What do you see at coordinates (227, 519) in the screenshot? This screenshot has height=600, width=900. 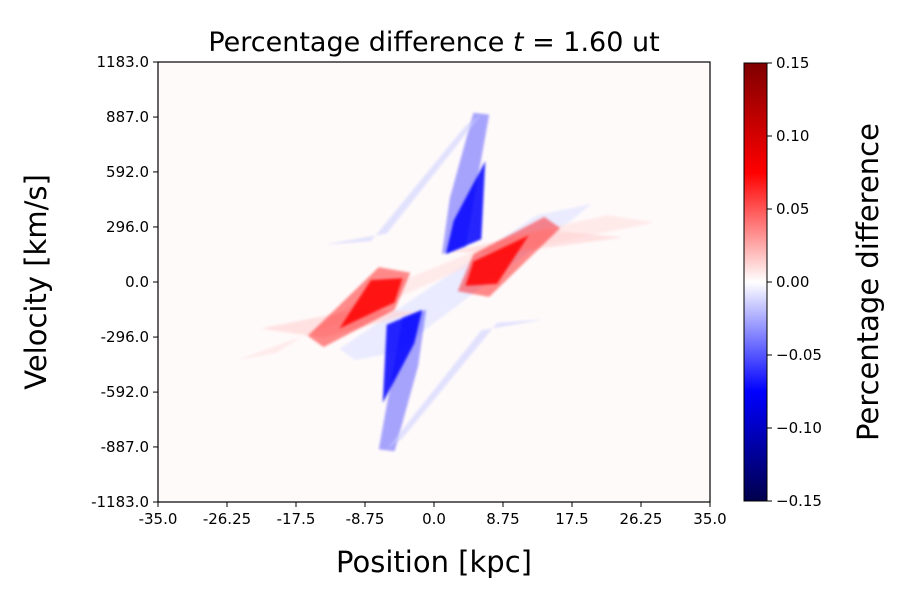 I see `x-tick-label: -26.25` at bounding box center [227, 519].